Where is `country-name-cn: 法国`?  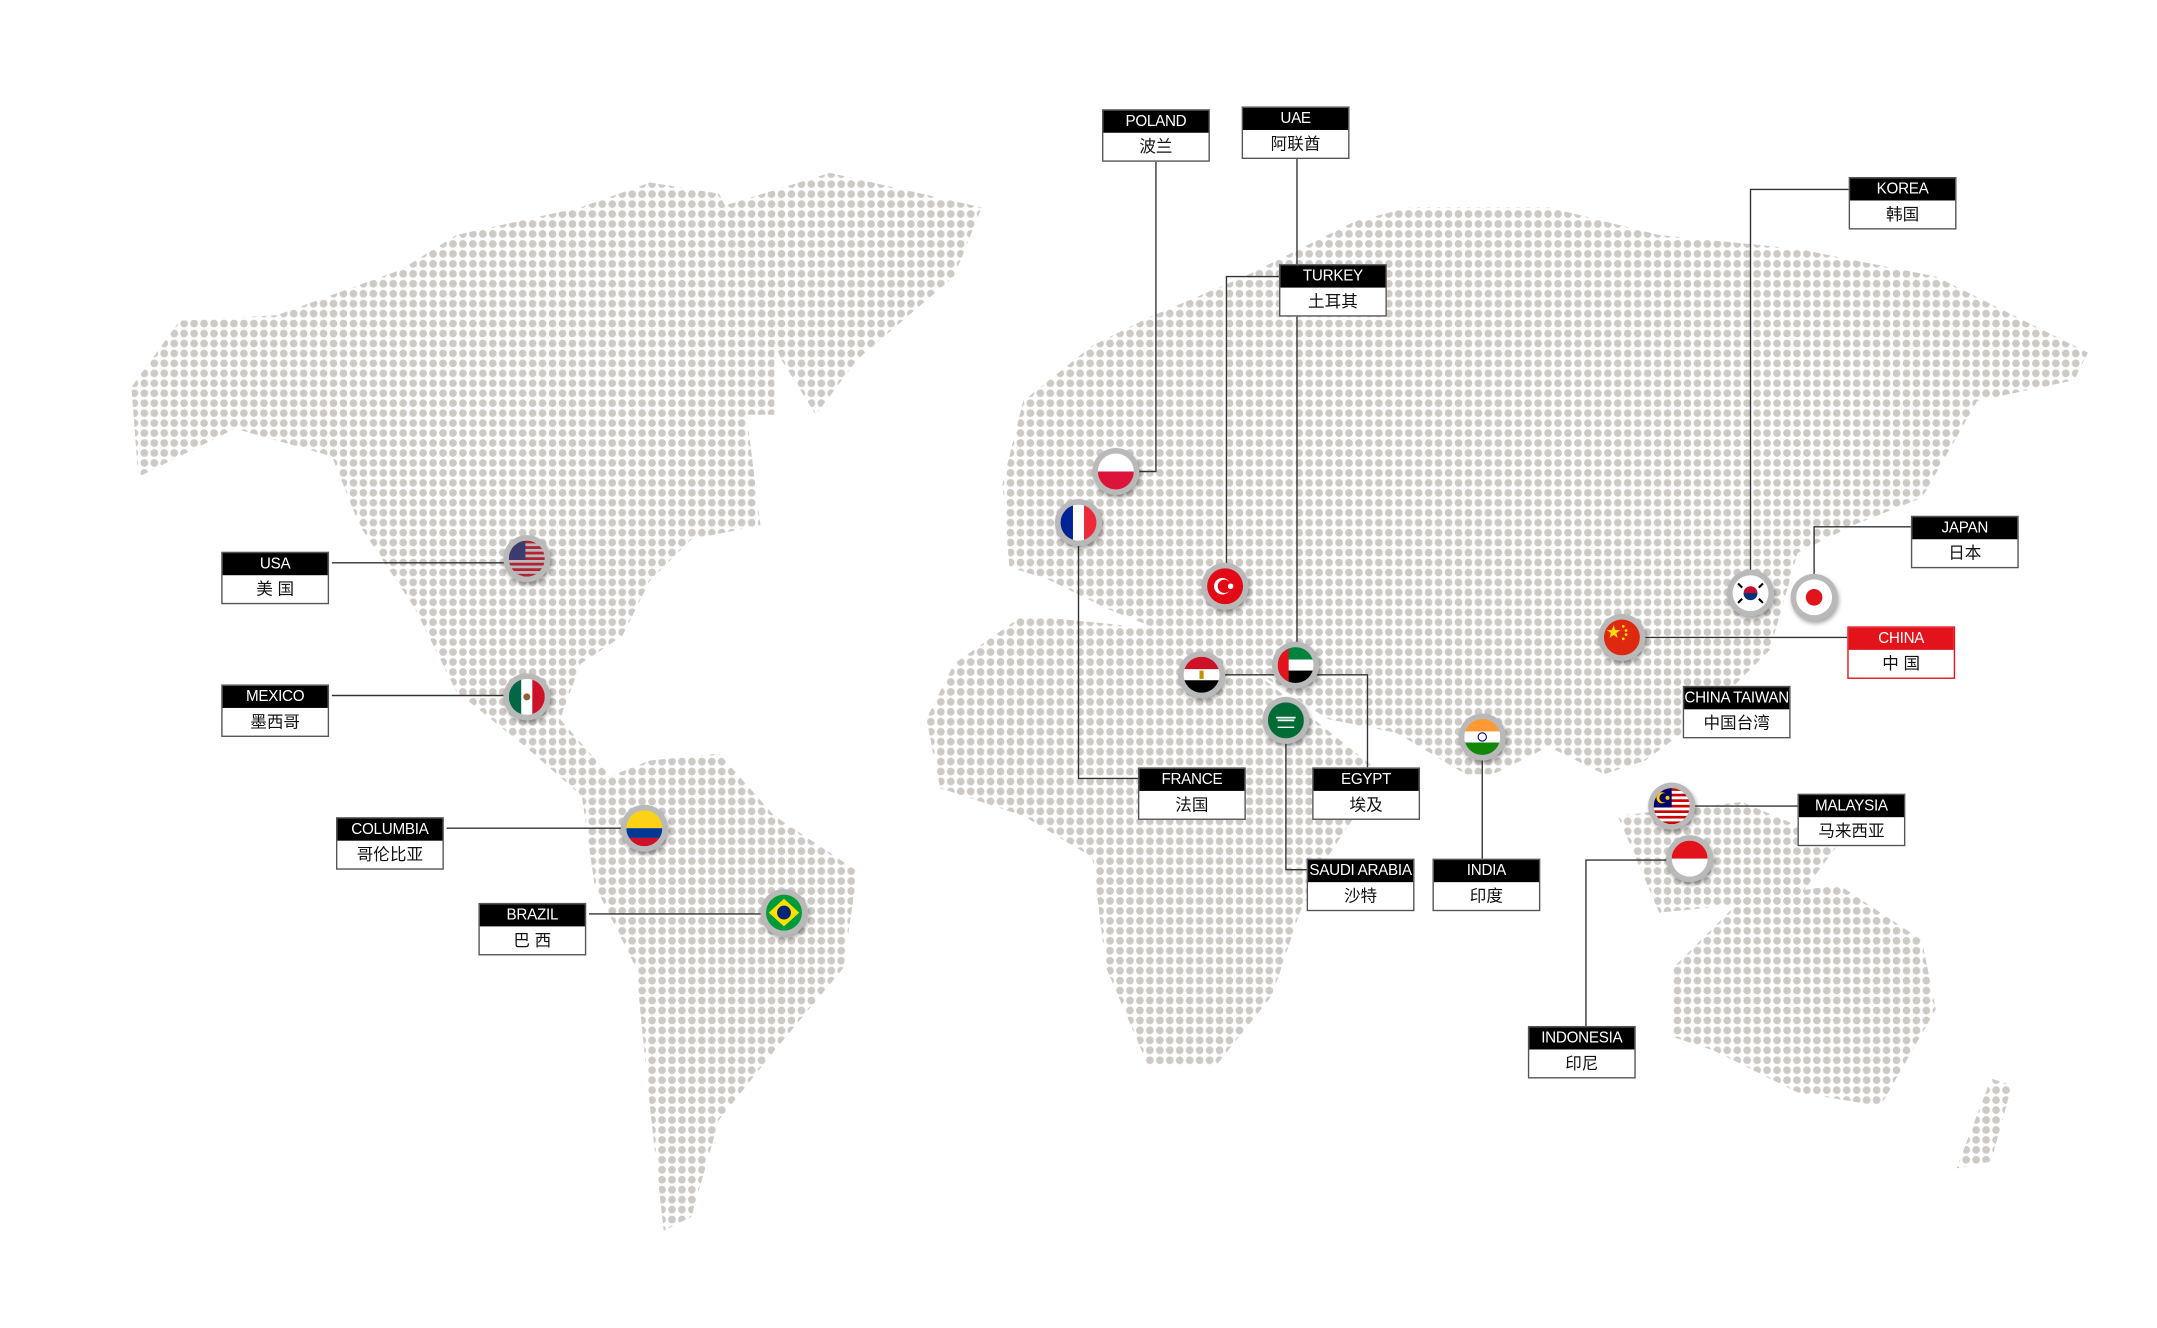 country-name-cn: 法国 is located at coordinates (1192, 805).